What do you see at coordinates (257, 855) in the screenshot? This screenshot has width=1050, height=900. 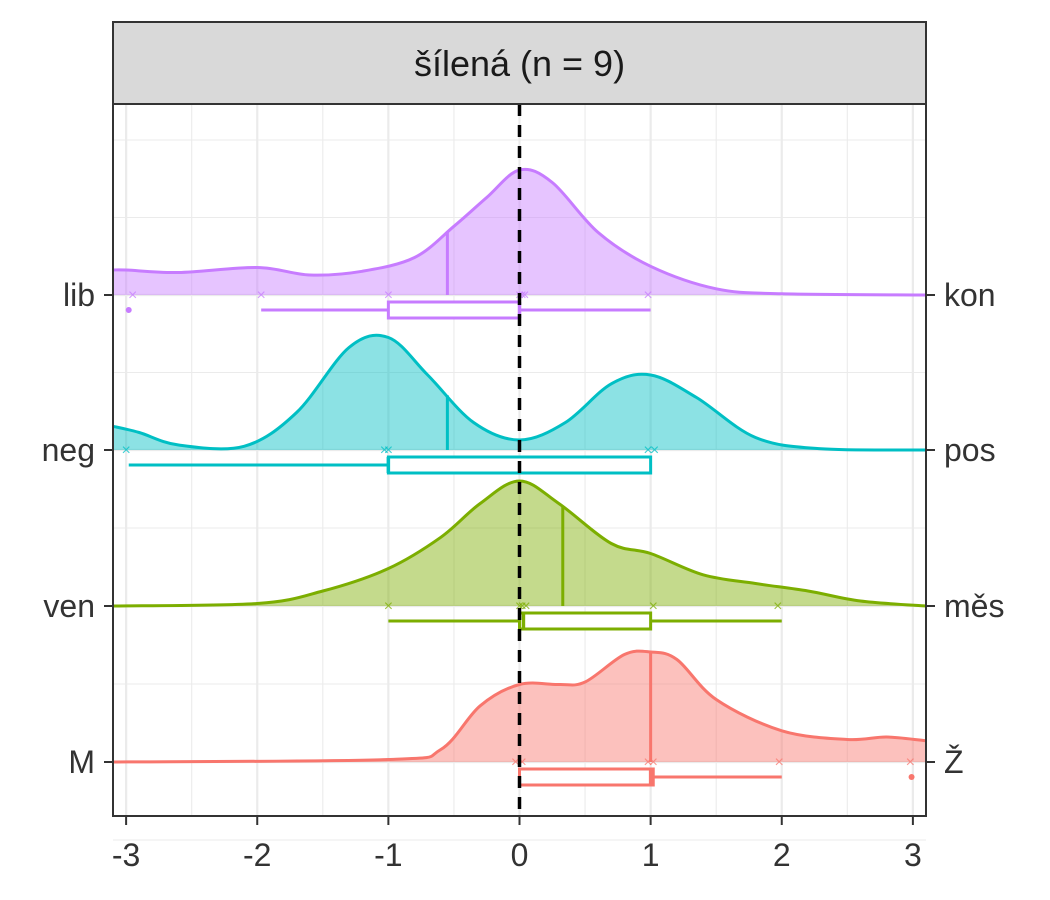 I see `x-tick-label: -2` at bounding box center [257, 855].